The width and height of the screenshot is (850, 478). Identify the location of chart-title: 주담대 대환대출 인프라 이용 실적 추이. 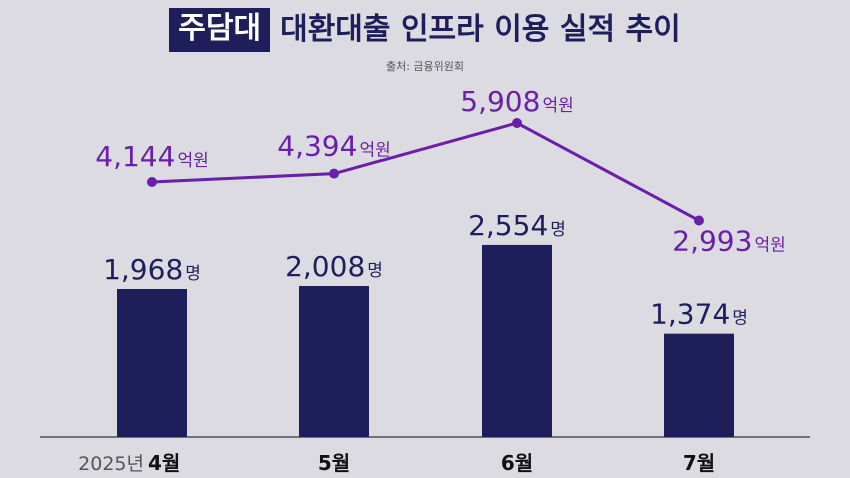
(425, 30).